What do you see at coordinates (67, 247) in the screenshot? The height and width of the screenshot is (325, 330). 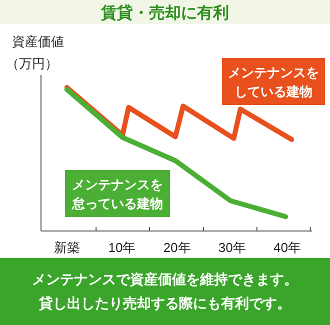 I see `x-tick-label: 新築` at bounding box center [67, 247].